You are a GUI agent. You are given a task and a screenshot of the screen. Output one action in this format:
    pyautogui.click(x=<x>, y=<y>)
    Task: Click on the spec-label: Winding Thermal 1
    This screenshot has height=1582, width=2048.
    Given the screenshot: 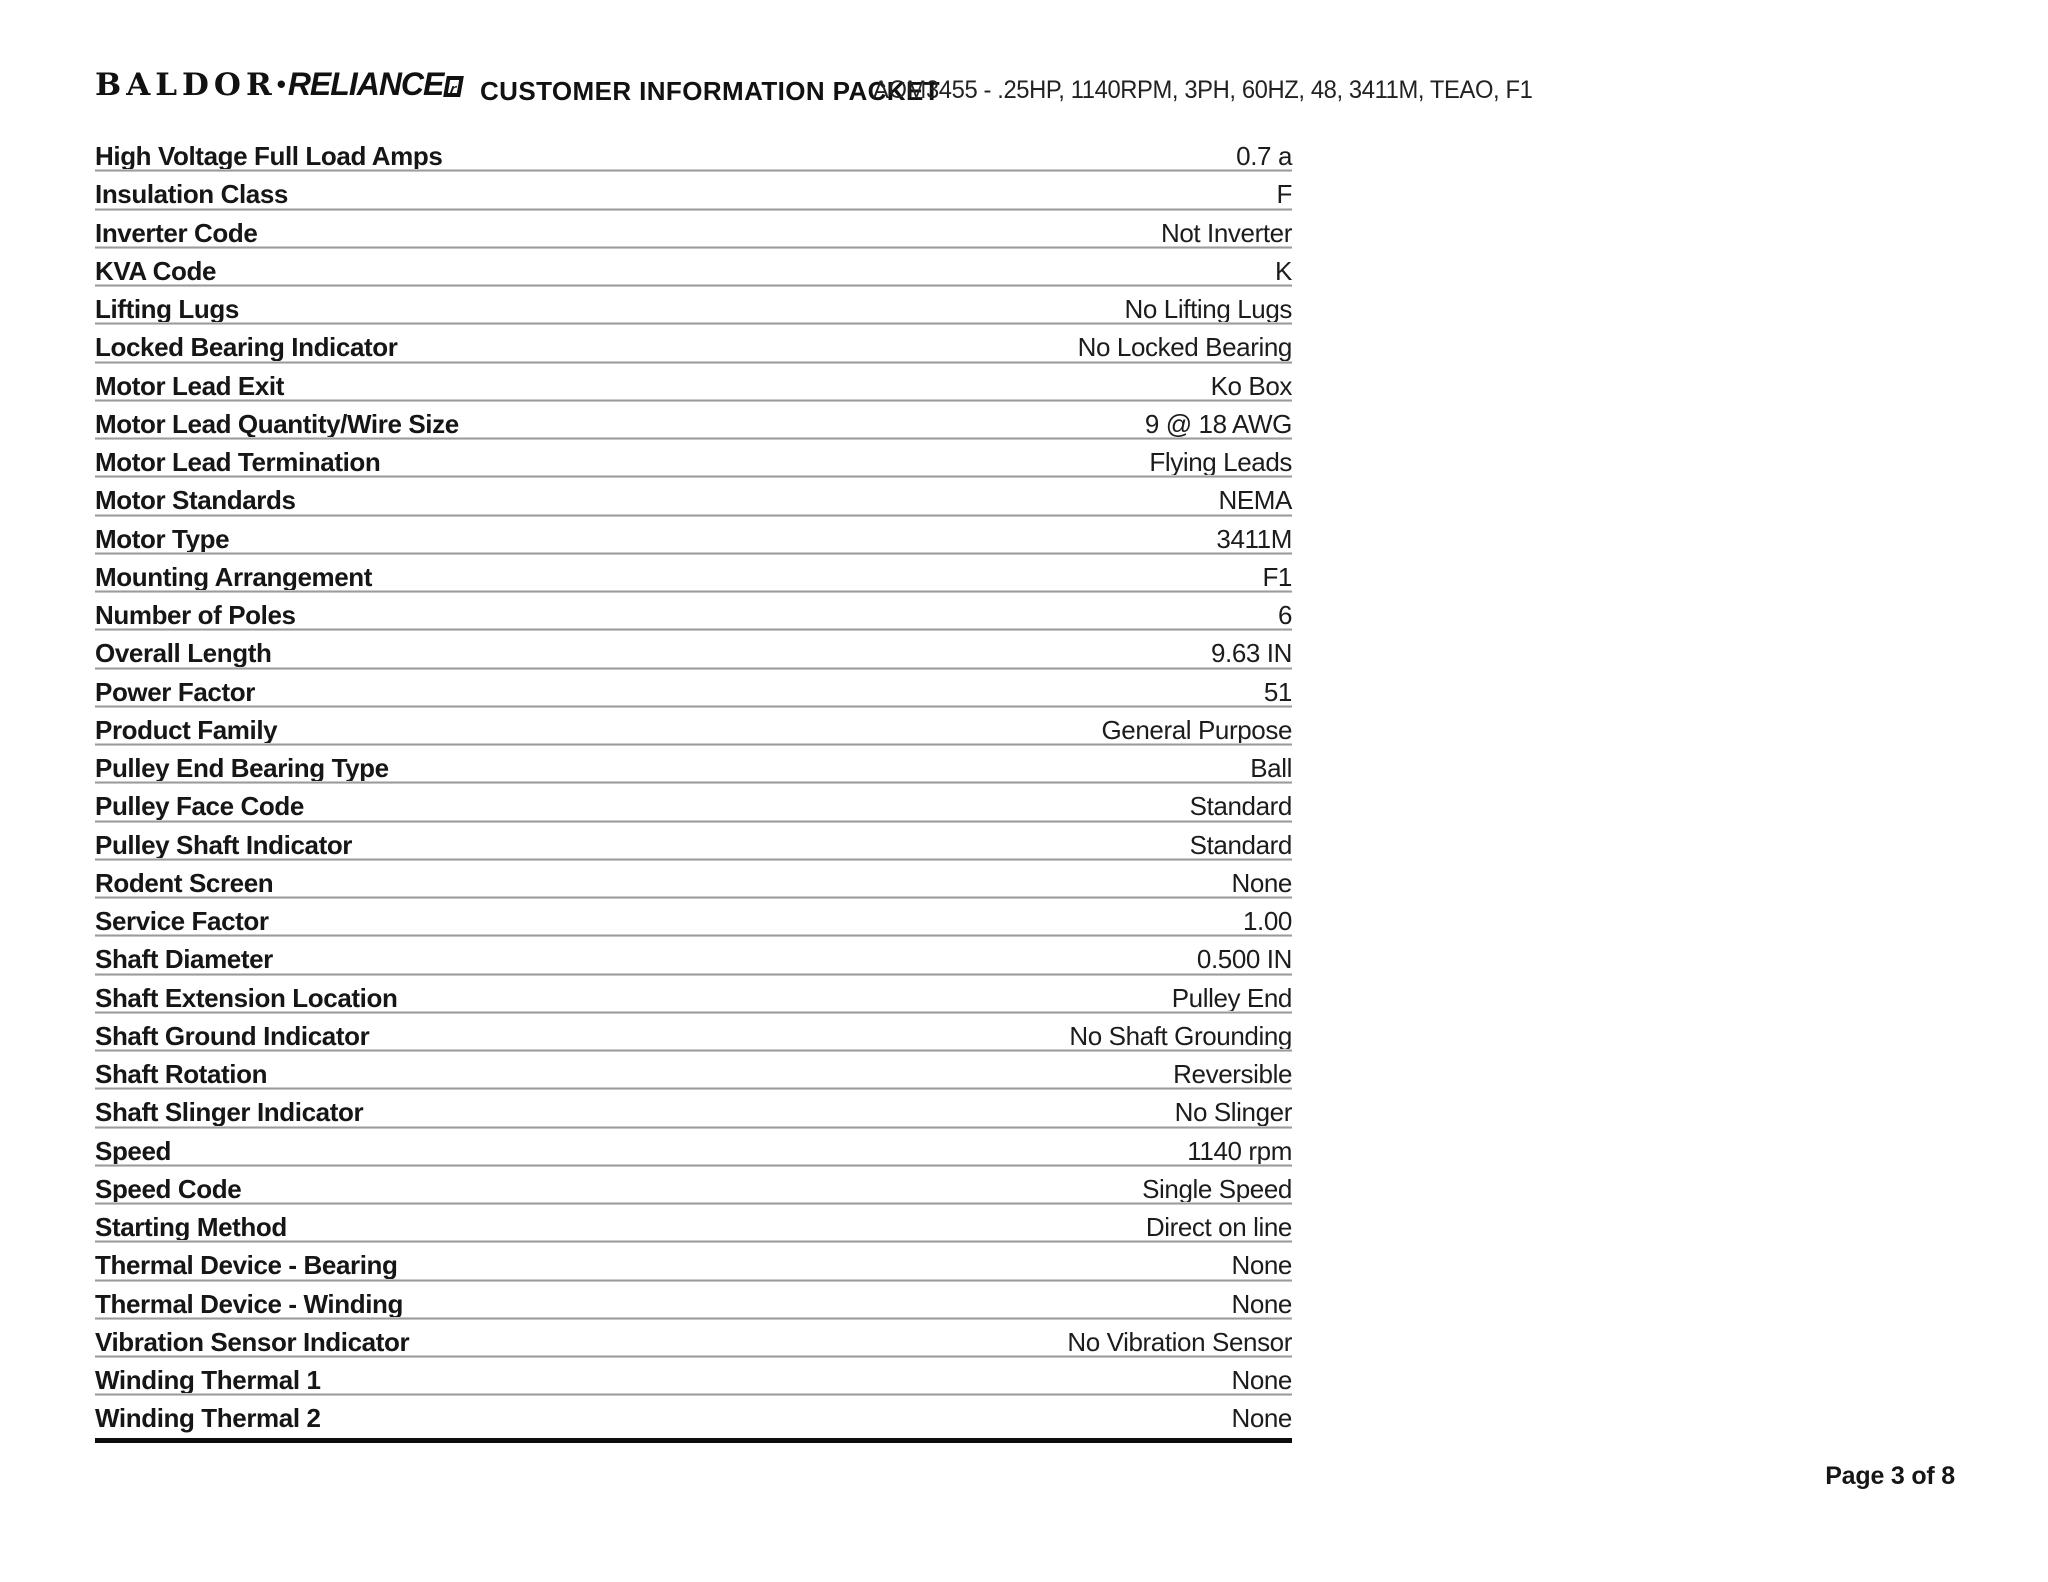 What is the action you would take?
    pyautogui.click(x=208, y=1380)
    